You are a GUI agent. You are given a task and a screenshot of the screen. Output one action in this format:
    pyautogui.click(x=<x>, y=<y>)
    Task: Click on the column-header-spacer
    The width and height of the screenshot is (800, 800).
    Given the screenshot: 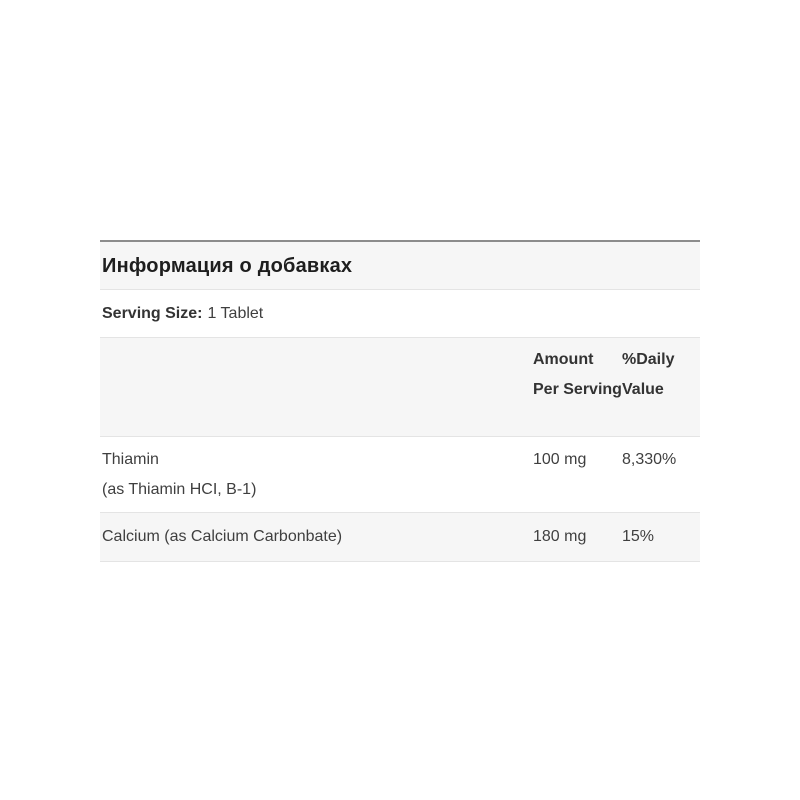 What is the action you would take?
    pyautogui.click(x=316, y=390)
    